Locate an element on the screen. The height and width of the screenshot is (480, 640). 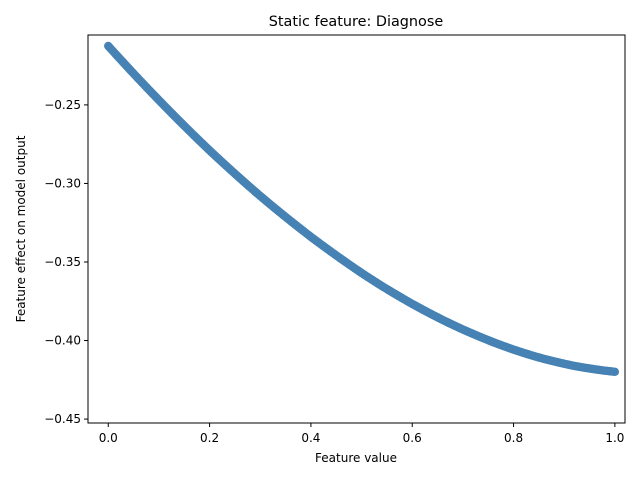
x-tick-label: 0.4 is located at coordinates (310, 438).